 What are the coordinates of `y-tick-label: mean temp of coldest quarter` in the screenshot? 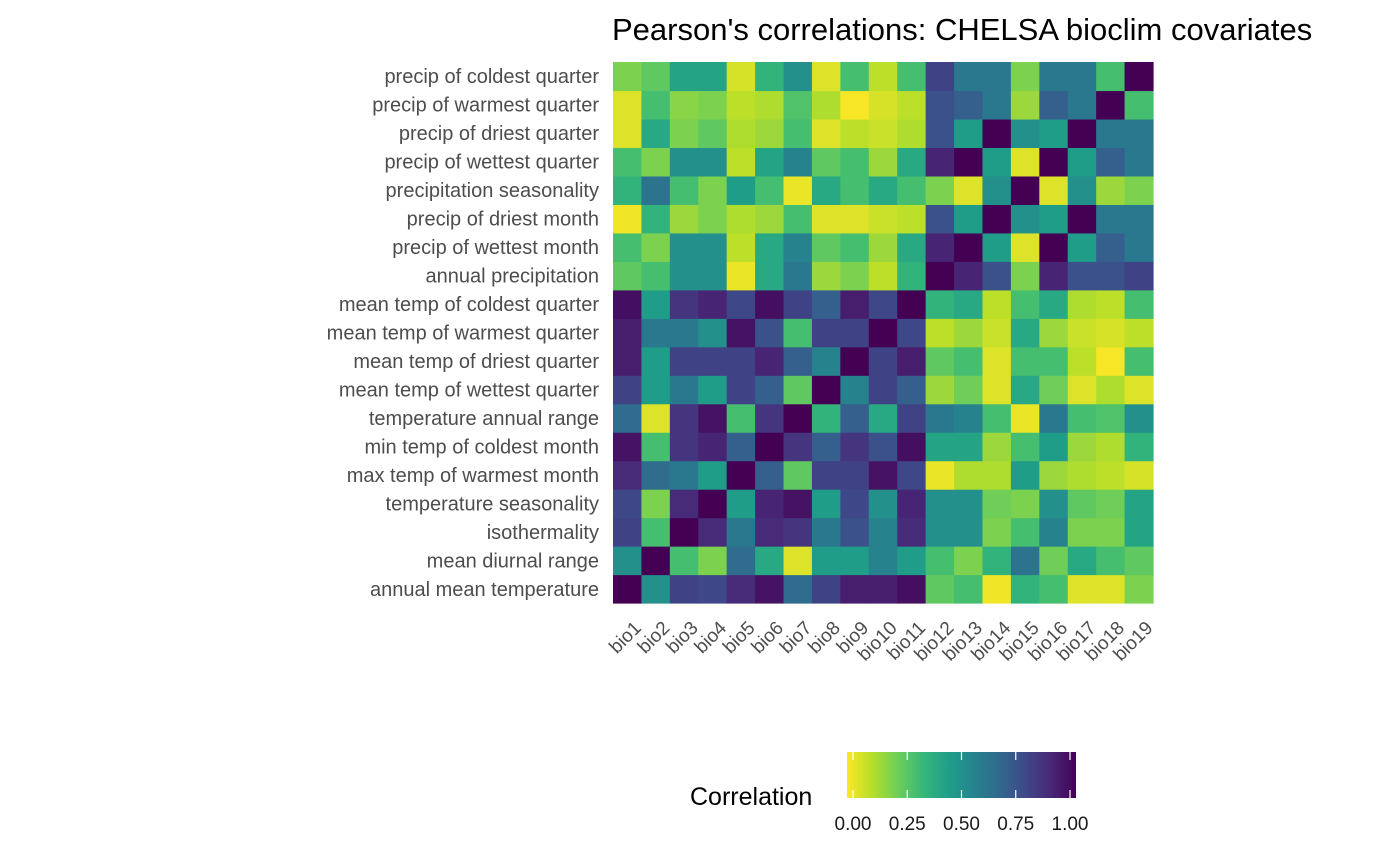 It's located at (469, 305).